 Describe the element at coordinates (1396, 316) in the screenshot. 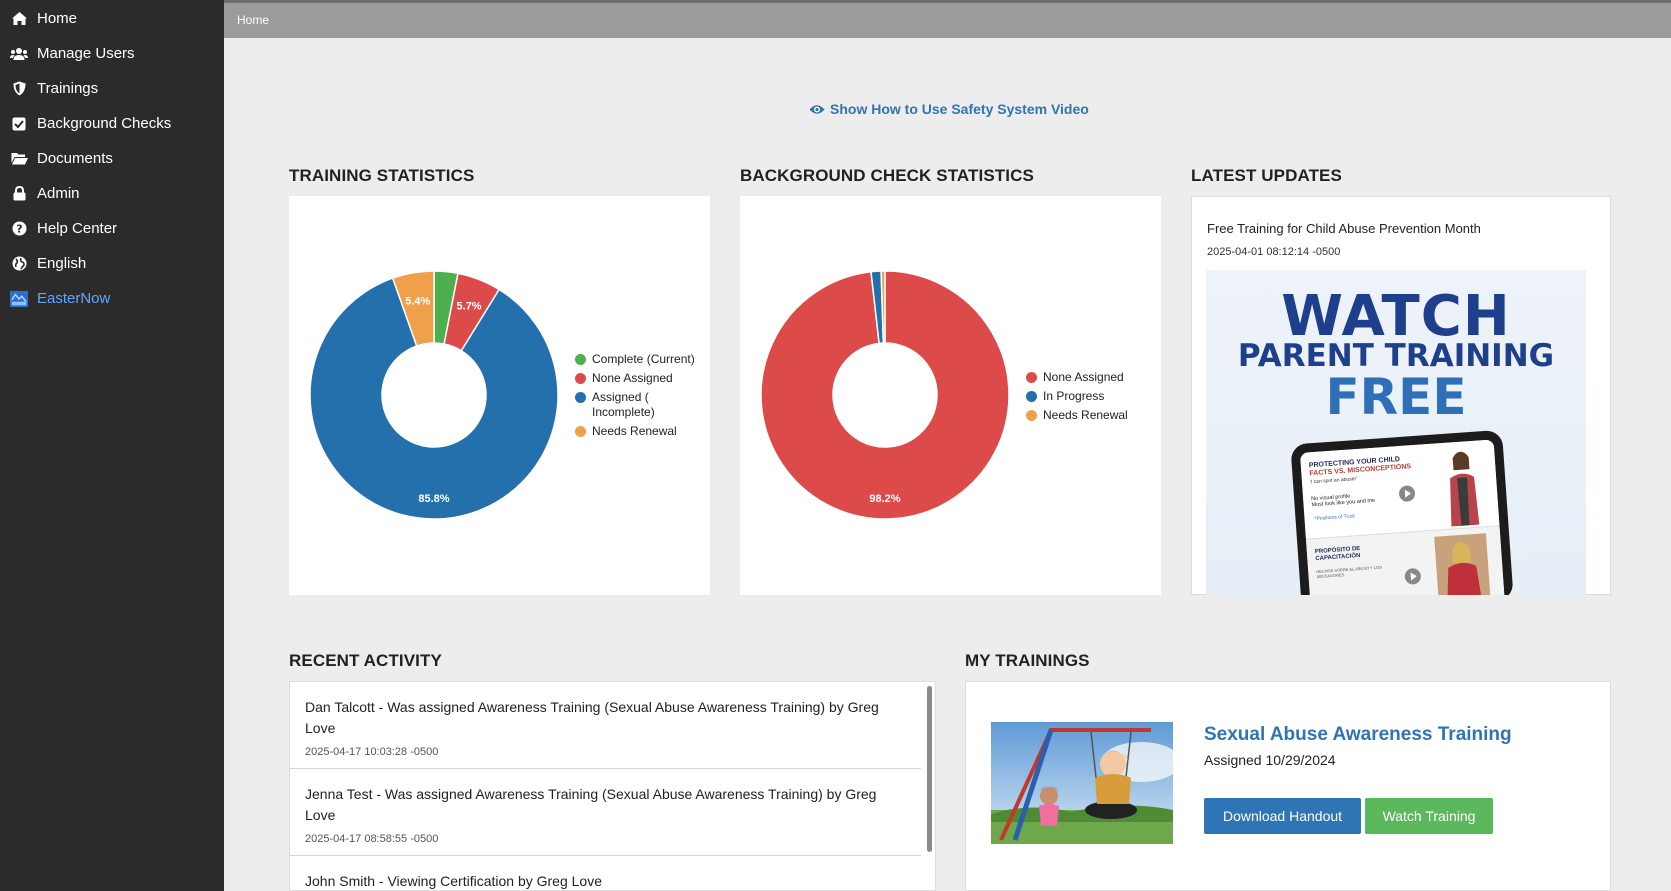

I see `promo-watch-text: WATCH` at that location.